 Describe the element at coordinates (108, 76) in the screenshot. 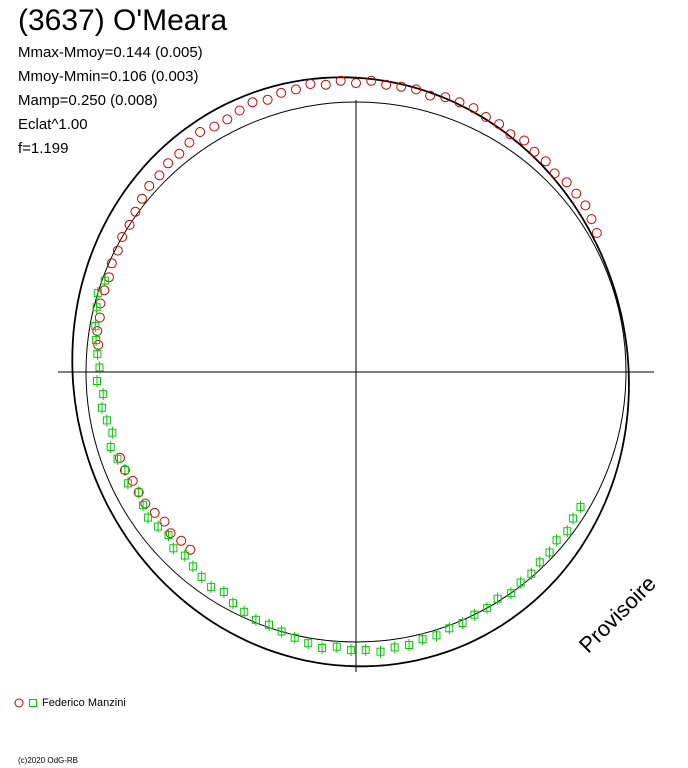

I see `stat-mean-minus-min: Mmoy-Mmin=0.106 (0.003)` at that location.